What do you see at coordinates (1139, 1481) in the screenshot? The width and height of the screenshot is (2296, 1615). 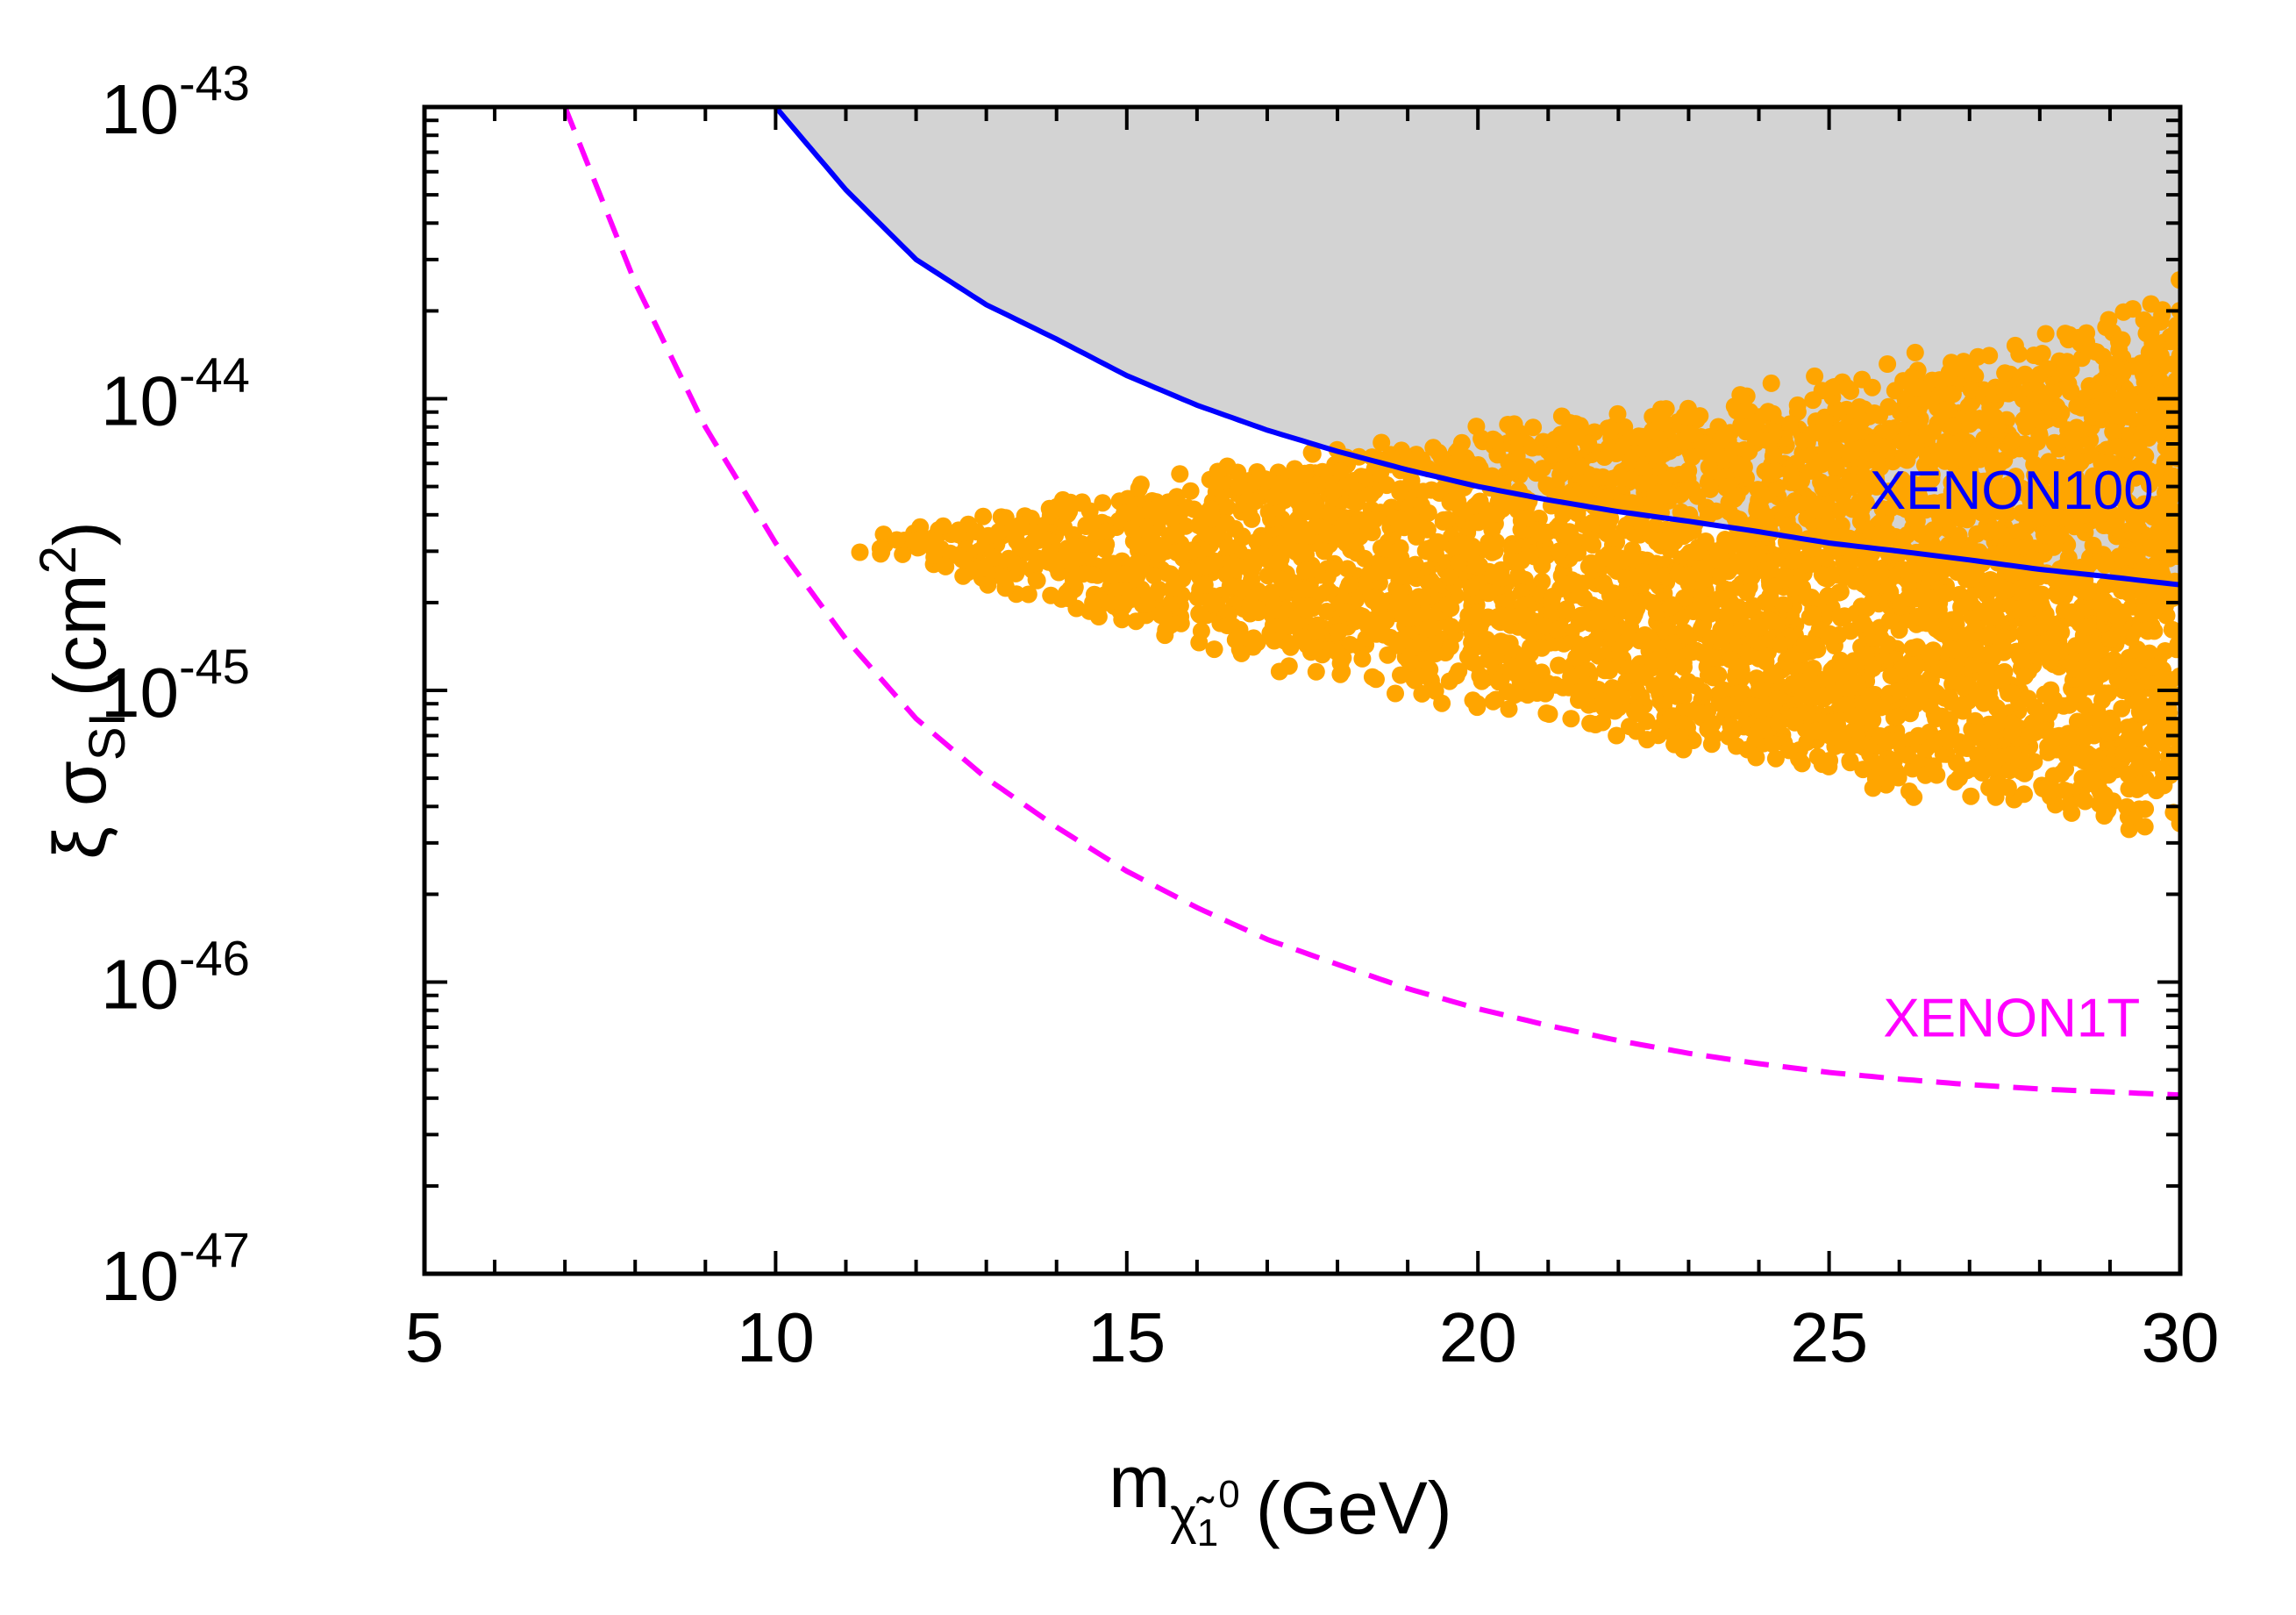 I see `x-axis-title-main: m` at bounding box center [1139, 1481].